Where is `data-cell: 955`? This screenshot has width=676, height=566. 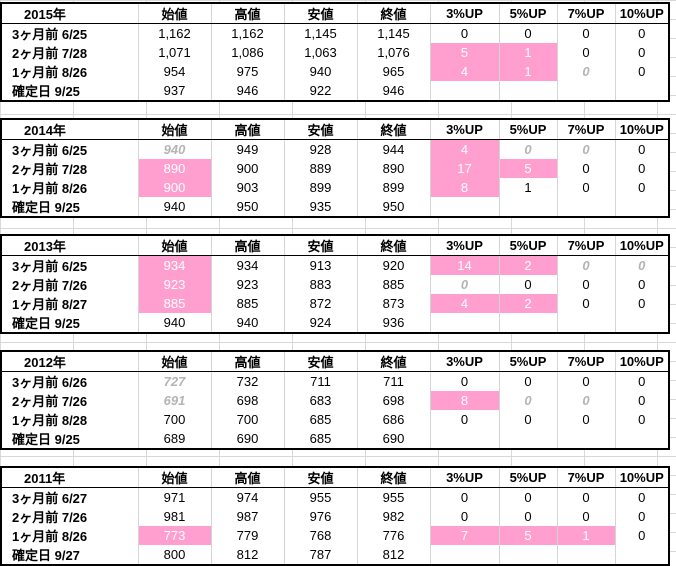 data-cell: 955 is located at coordinates (393, 497).